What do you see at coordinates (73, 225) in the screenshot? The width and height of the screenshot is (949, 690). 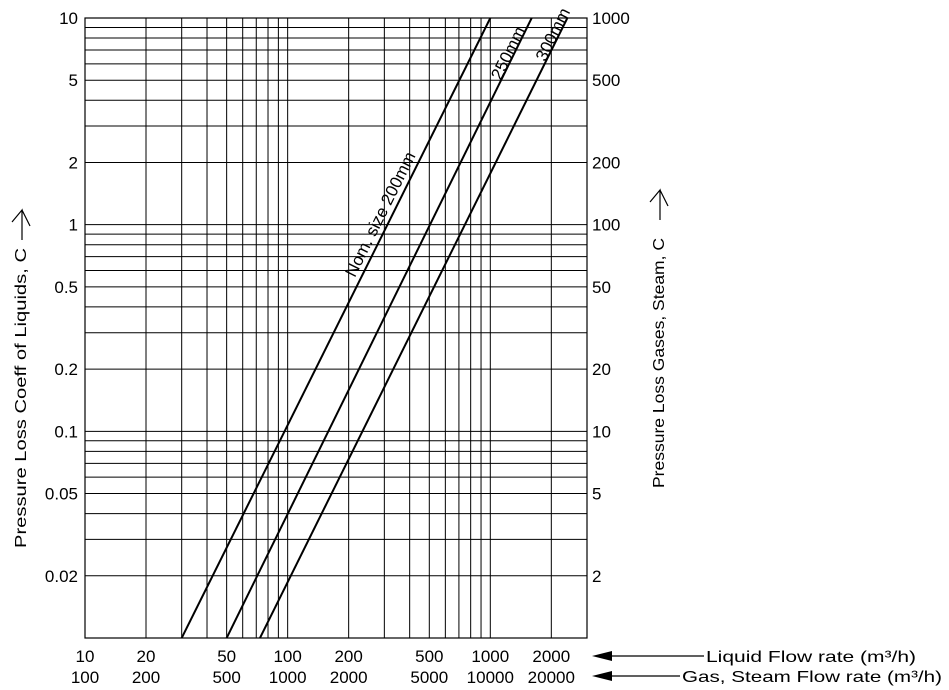 I see `y-tick-label: 1` at bounding box center [73, 225].